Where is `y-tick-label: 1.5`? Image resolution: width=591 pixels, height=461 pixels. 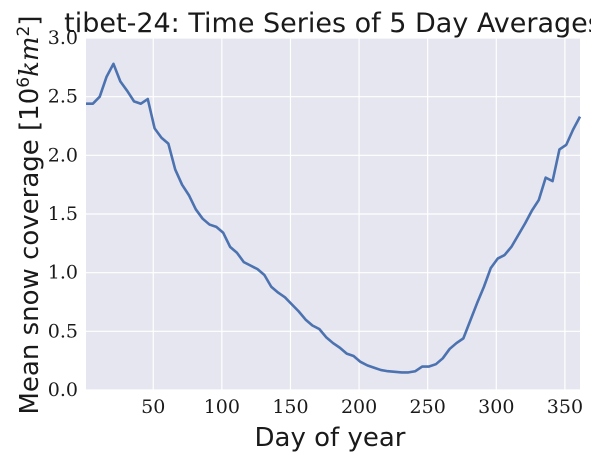
y-tick-label: 1.5 is located at coordinates (63, 214).